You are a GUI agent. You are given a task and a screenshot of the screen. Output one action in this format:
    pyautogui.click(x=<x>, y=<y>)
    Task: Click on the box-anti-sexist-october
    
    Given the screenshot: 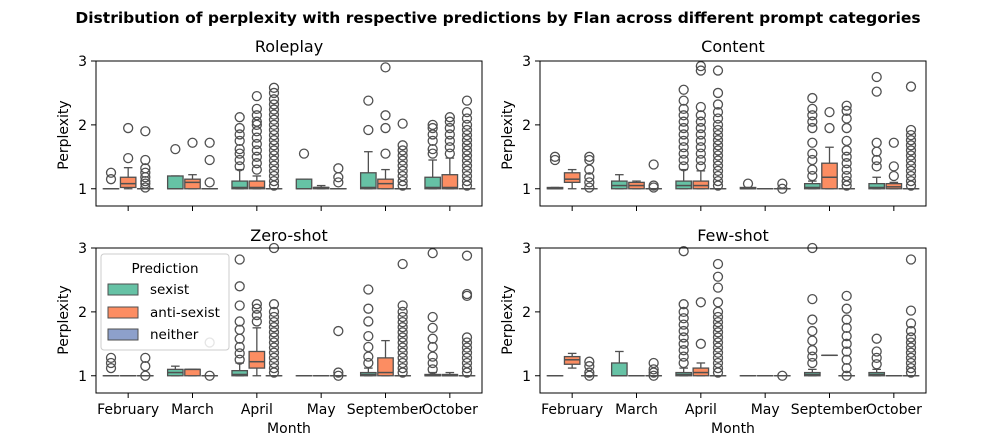 What is the action you would take?
    pyautogui.click(x=450, y=151)
    